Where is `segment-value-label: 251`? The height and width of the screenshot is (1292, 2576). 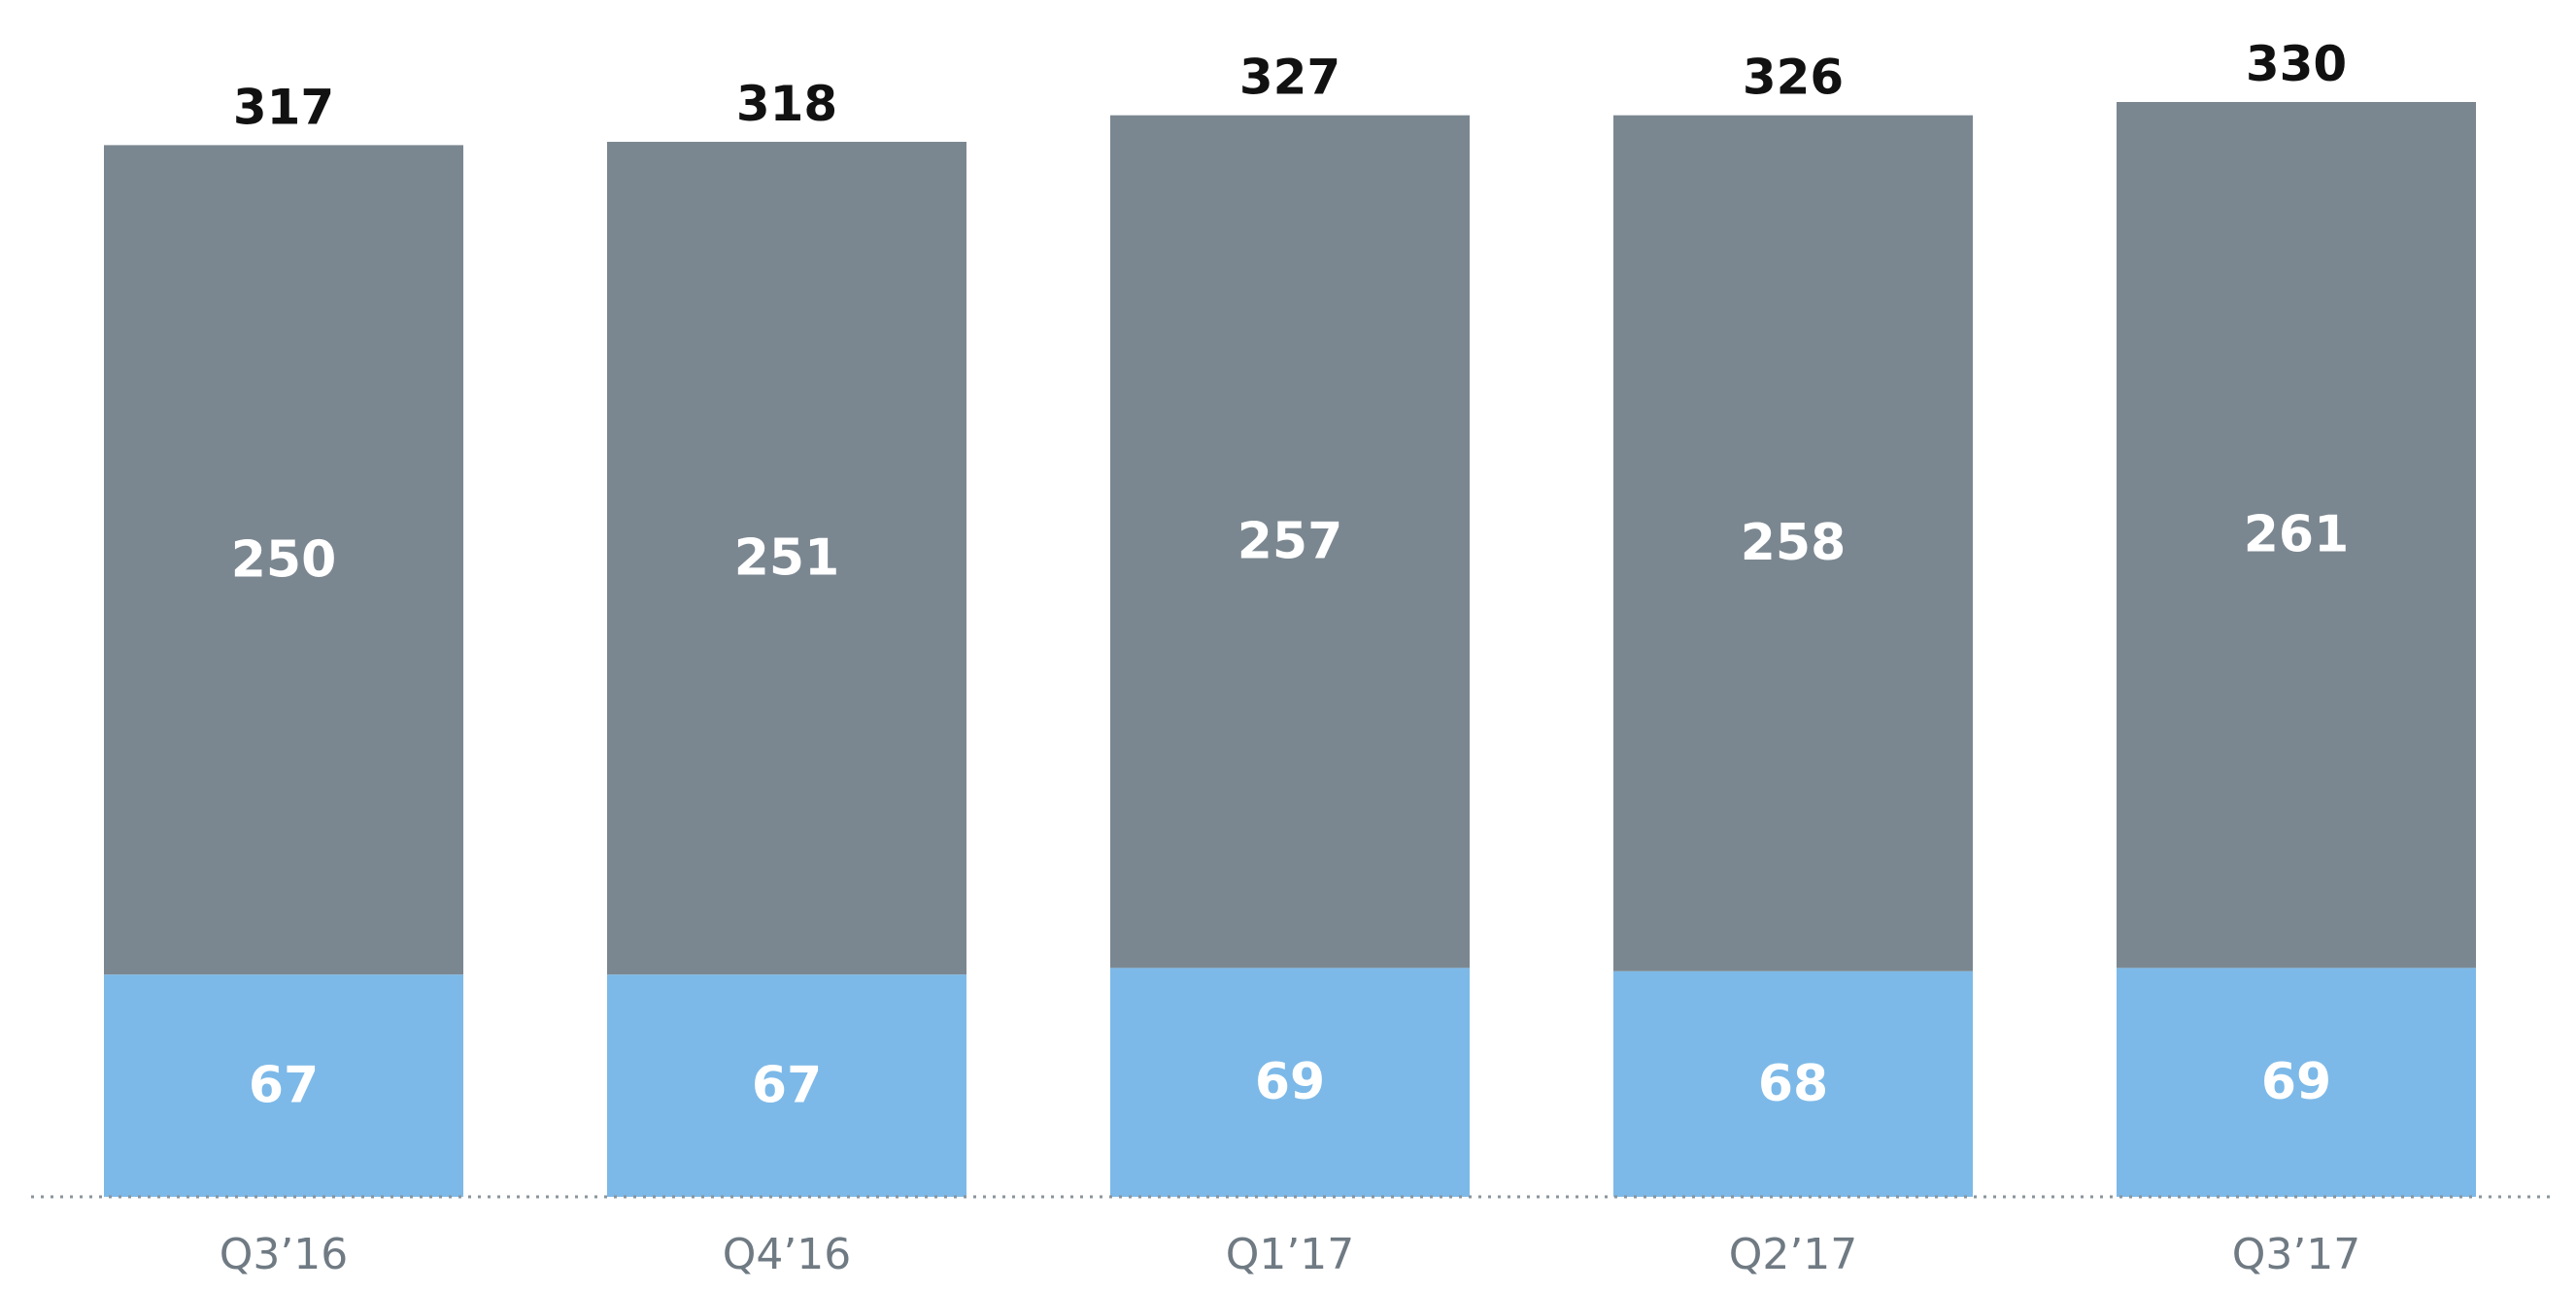
segment-value-label: 251 is located at coordinates (787, 558).